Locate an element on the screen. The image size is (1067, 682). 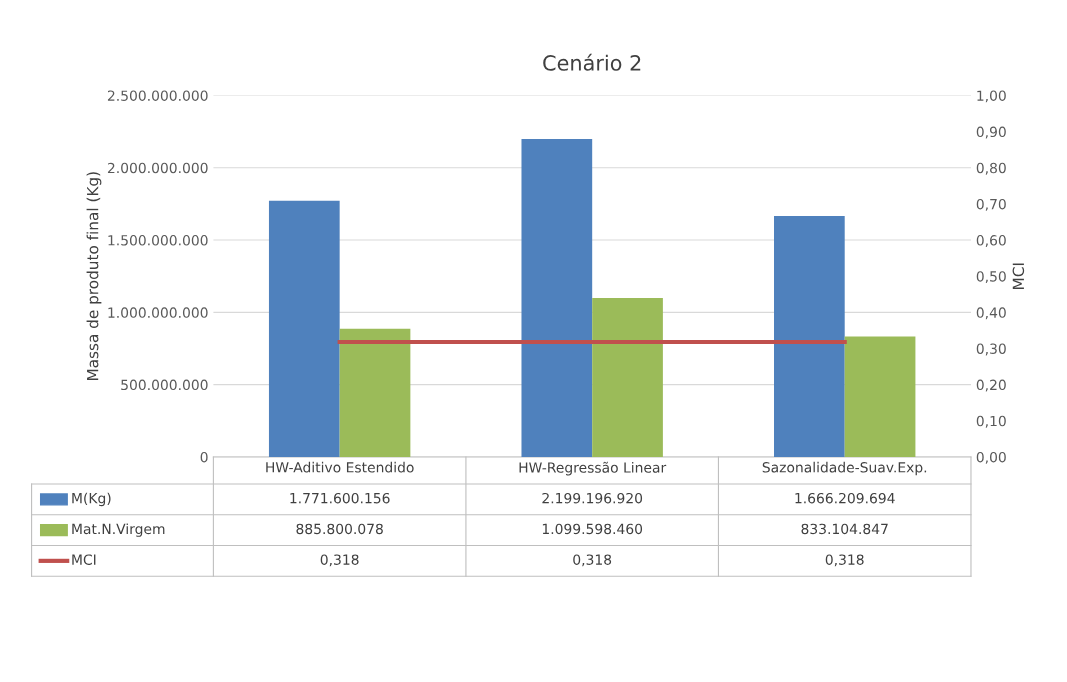
y-tick-label: 2.500.000.000 is located at coordinates (157, 95).